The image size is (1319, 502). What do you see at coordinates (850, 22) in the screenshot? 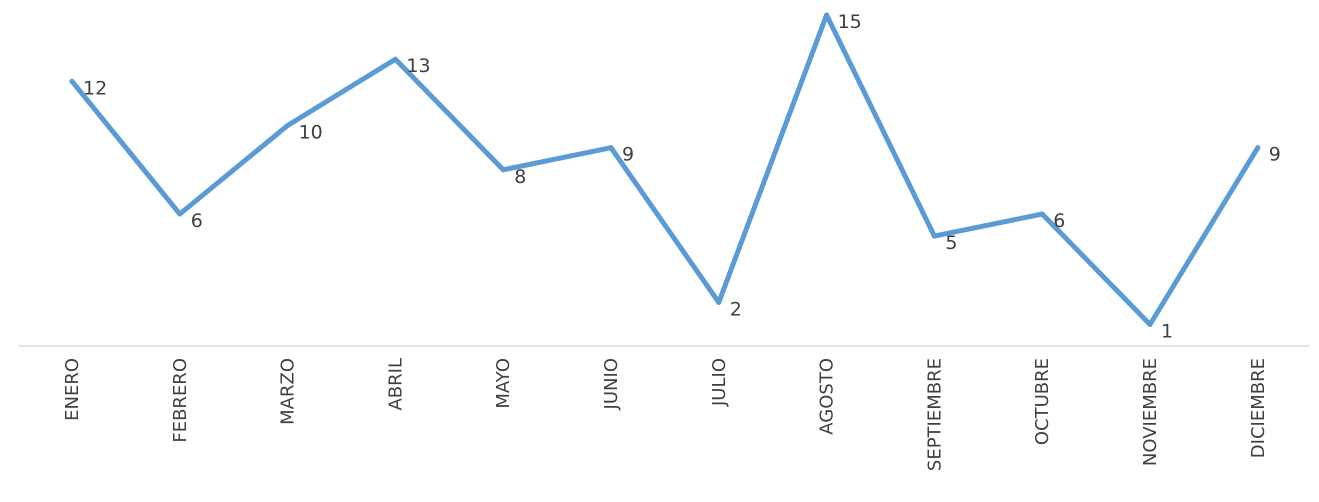
I see `data-label-agosto: 15` at bounding box center [850, 22].